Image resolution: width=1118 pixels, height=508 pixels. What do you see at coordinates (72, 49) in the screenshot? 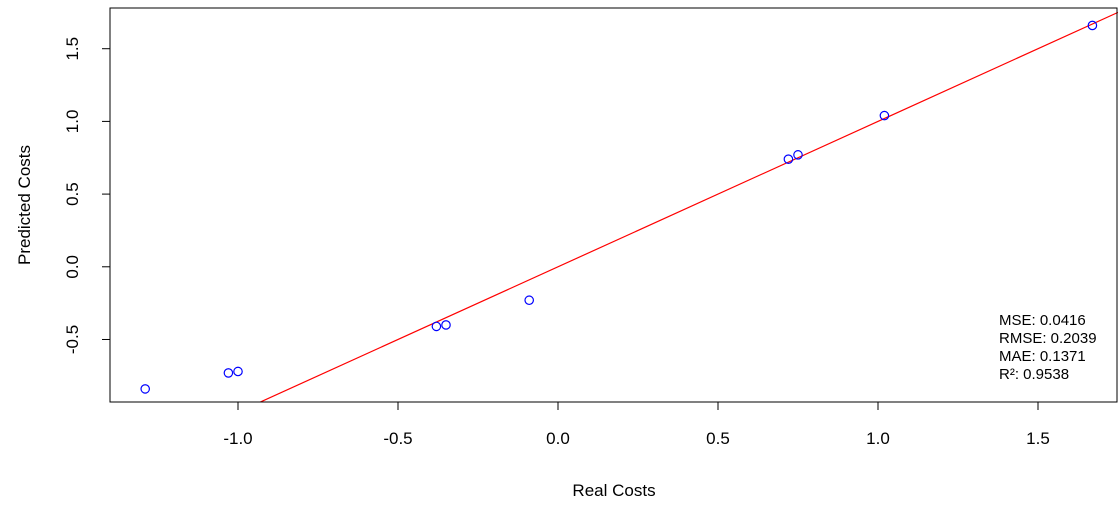
I see `y-tick-label: 1.5` at bounding box center [72, 49].